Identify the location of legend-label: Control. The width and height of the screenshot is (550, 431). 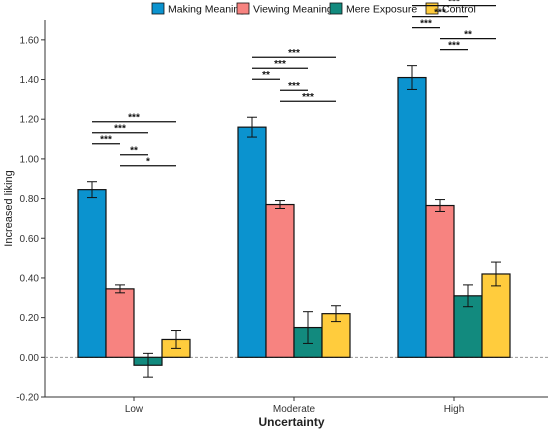
(459, 10).